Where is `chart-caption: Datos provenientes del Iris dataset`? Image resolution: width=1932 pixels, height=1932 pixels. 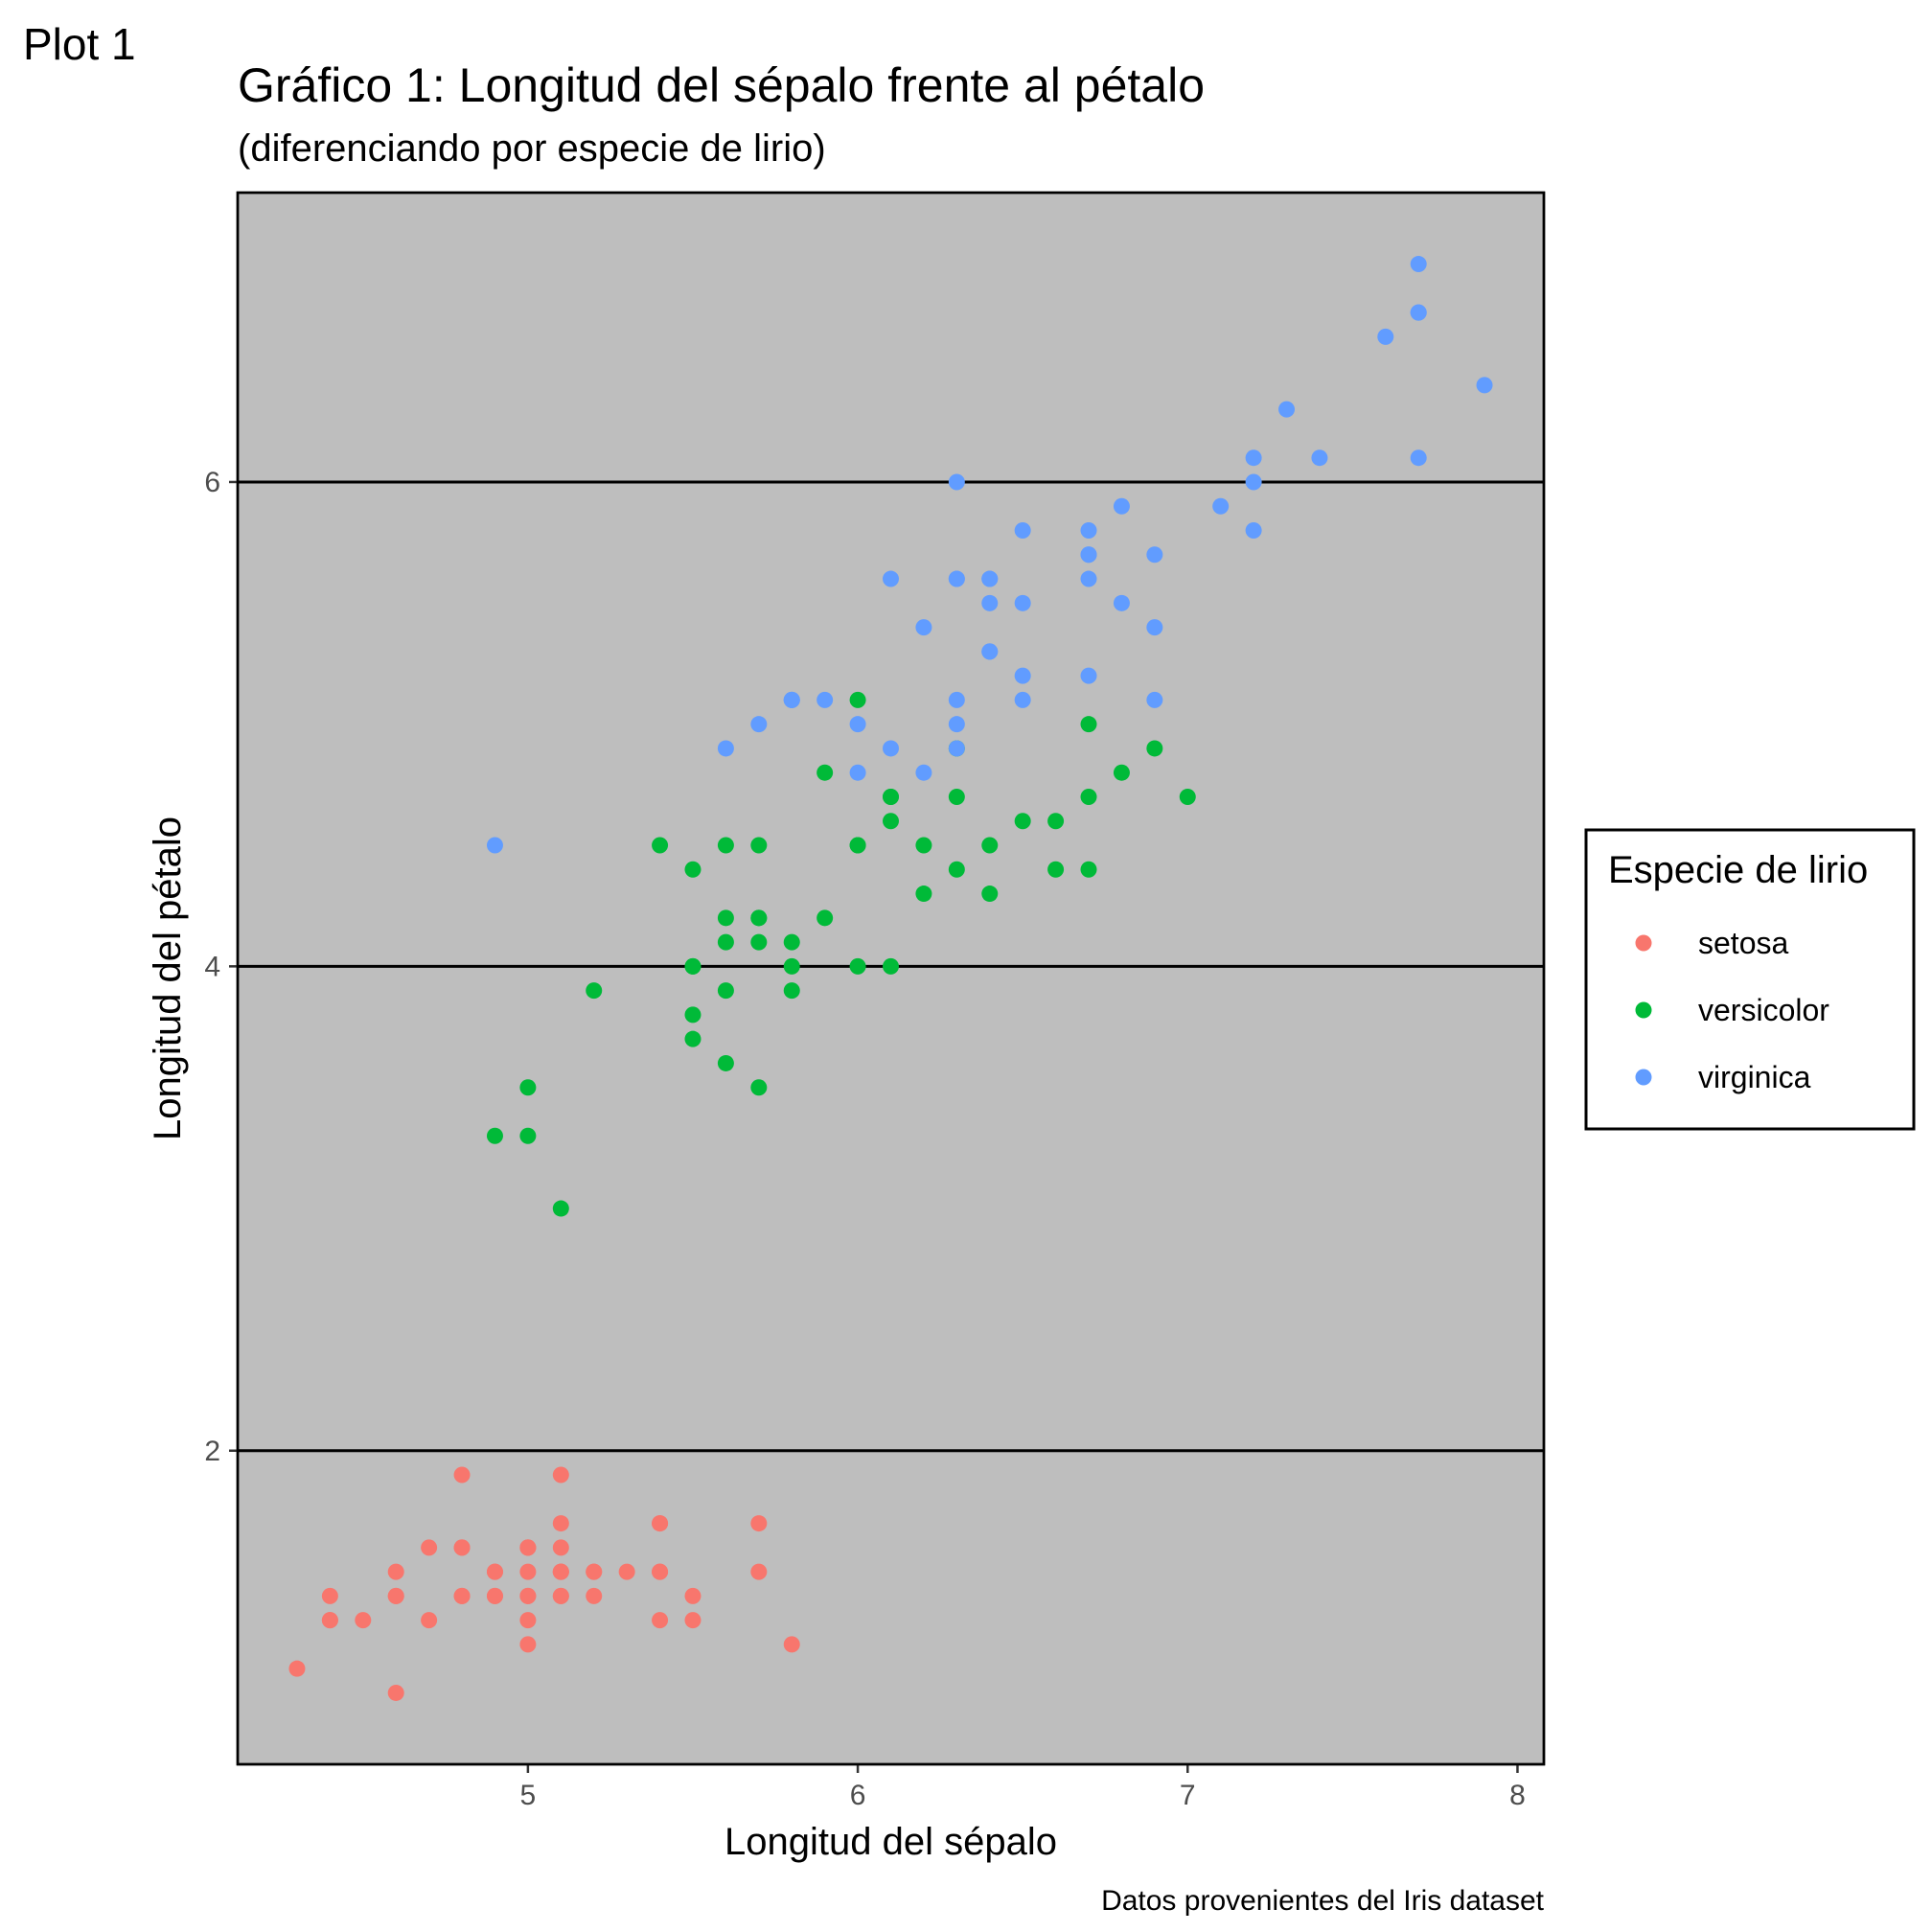 chart-caption: Datos provenientes del Iris dataset is located at coordinates (1323, 1901).